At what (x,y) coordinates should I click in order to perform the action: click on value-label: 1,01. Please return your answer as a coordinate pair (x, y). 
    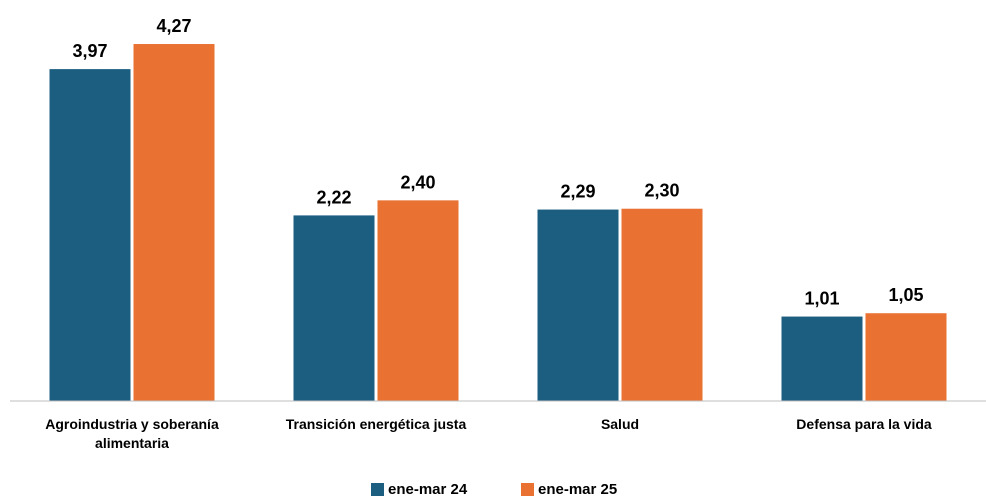
    Looking at the image, I should click on (821, 299).